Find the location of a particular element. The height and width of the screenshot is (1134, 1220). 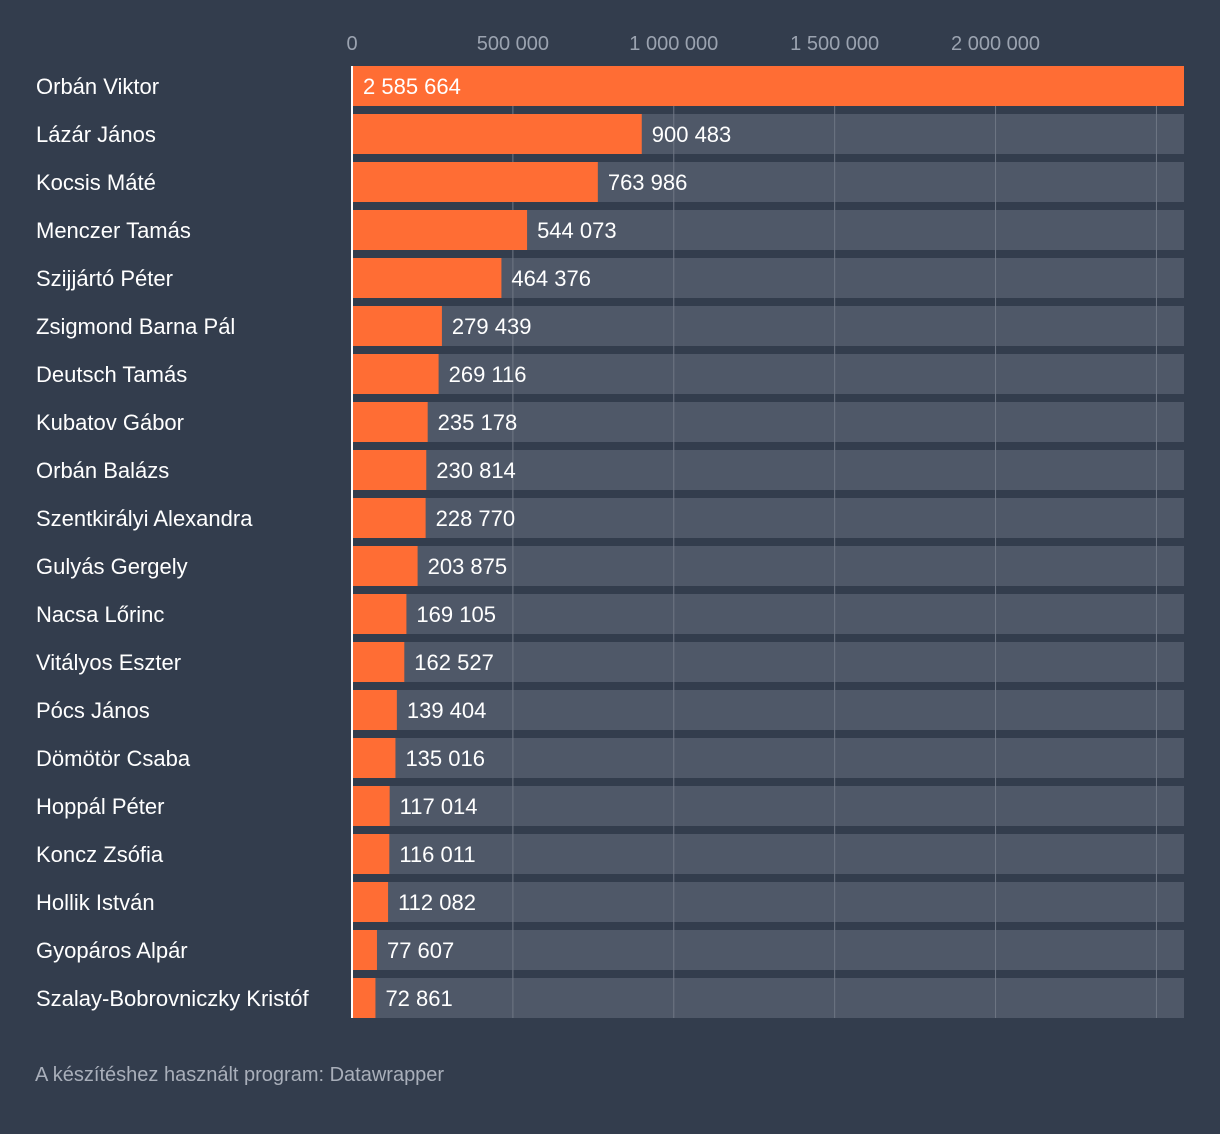

category-label: Gulyás Gergely is located at coordinates (112, 566).